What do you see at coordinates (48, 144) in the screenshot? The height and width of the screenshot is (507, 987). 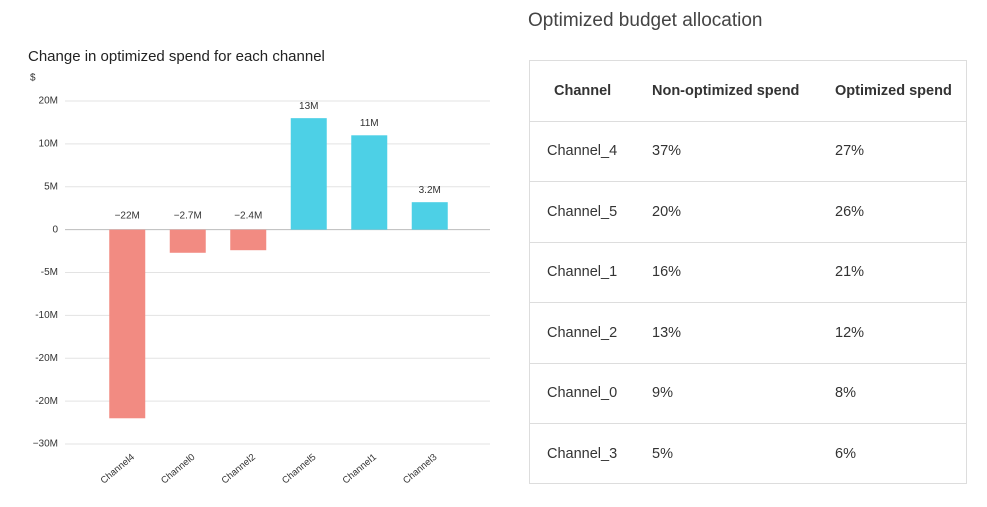 I see `y-tick-label: 10M` at bounding box center [48, 144].